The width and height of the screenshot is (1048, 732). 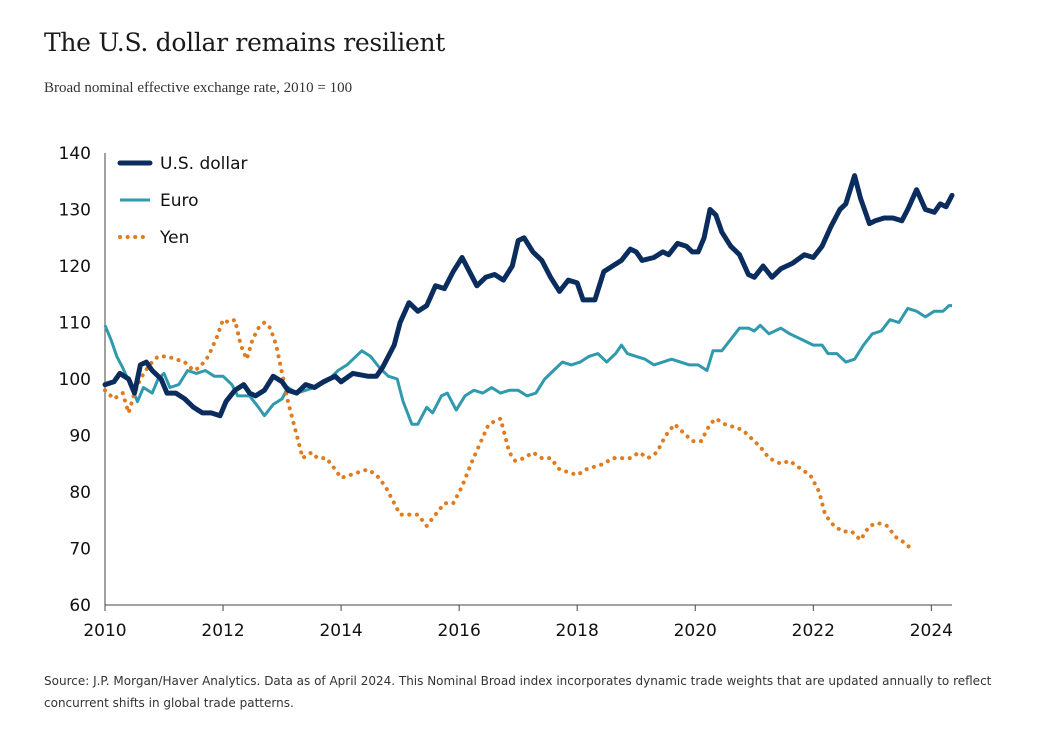 I want to click on x-tick-label: 2022, so click(x=813, y=631).